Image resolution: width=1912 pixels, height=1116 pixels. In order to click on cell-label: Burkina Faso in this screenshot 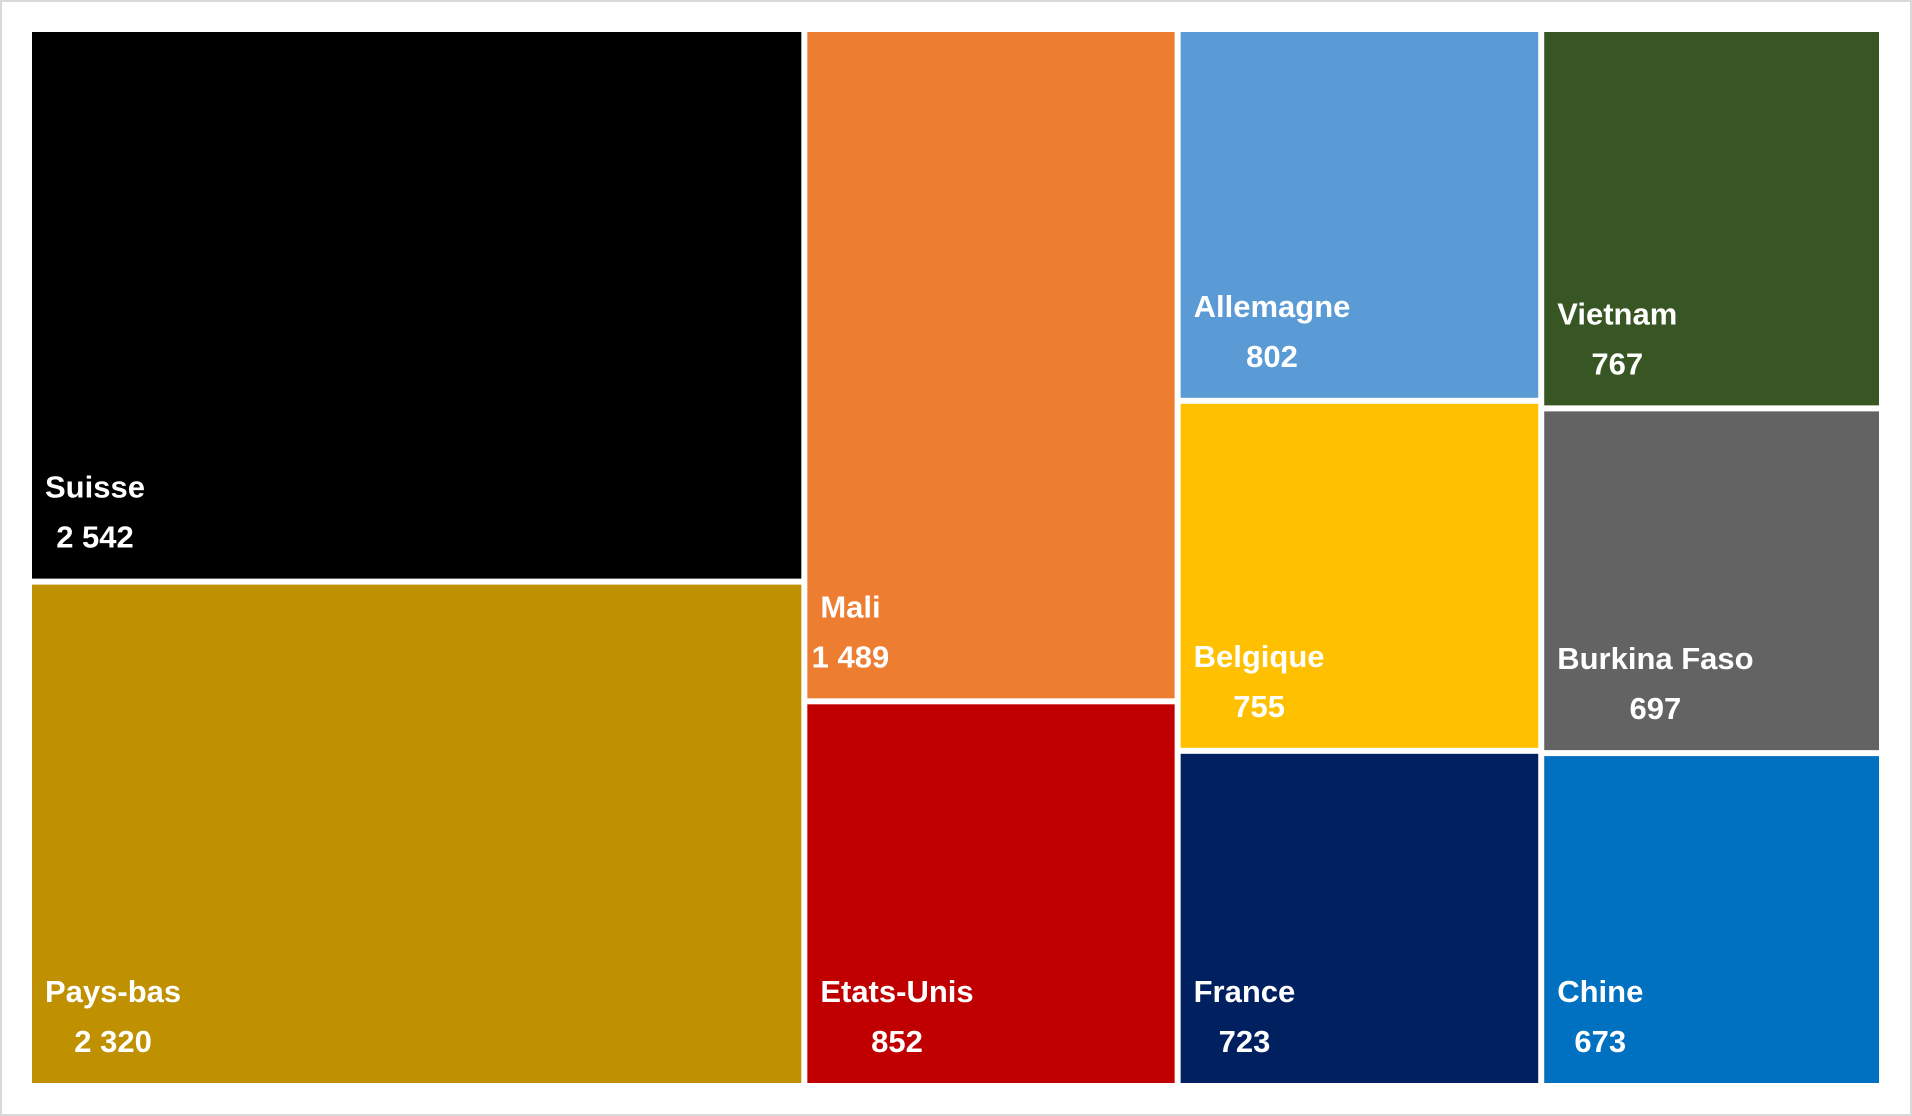, I will do `click(1655, 658)`.